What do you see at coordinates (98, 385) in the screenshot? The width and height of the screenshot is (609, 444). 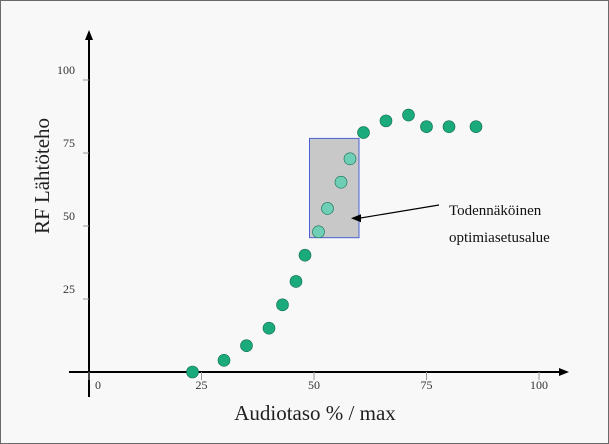 I see `x-tick-label: 0` at bounding box center [98, 385].